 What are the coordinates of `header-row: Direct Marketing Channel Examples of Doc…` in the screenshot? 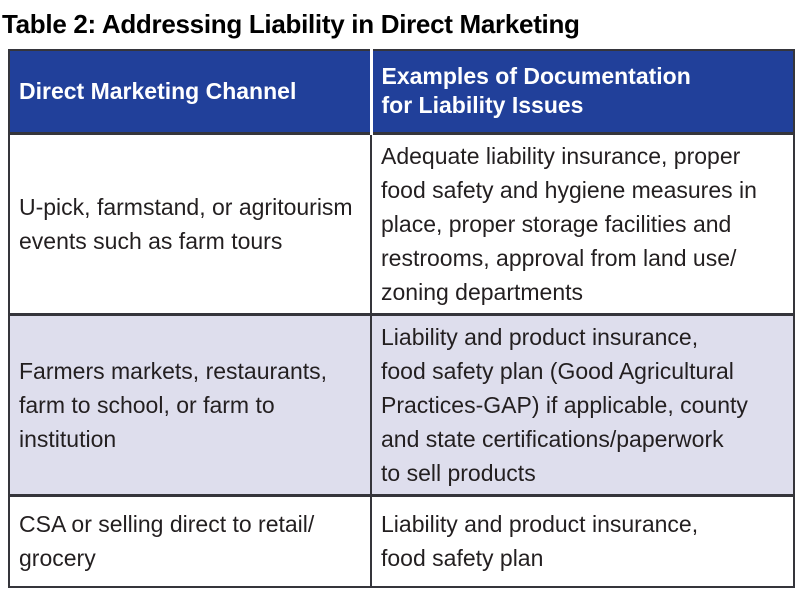 It's located at (401, 91).